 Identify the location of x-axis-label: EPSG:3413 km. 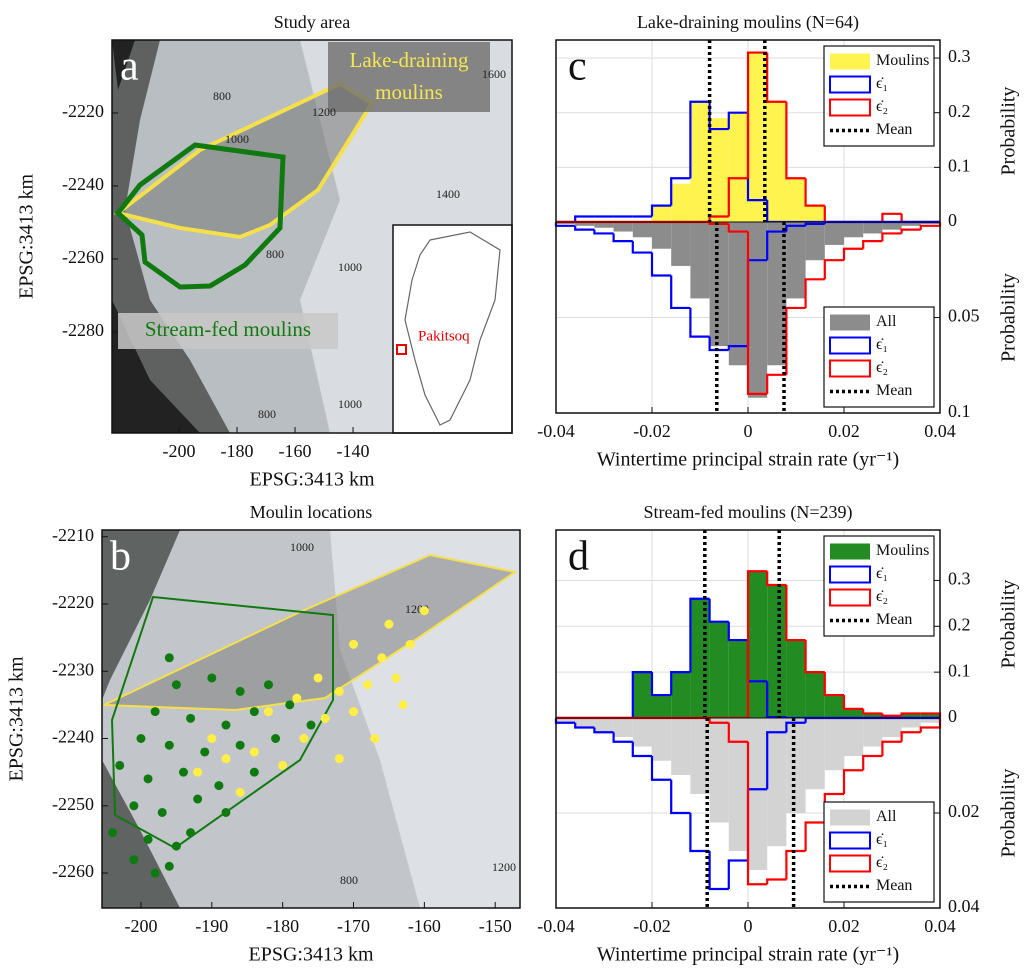
(310, 955).